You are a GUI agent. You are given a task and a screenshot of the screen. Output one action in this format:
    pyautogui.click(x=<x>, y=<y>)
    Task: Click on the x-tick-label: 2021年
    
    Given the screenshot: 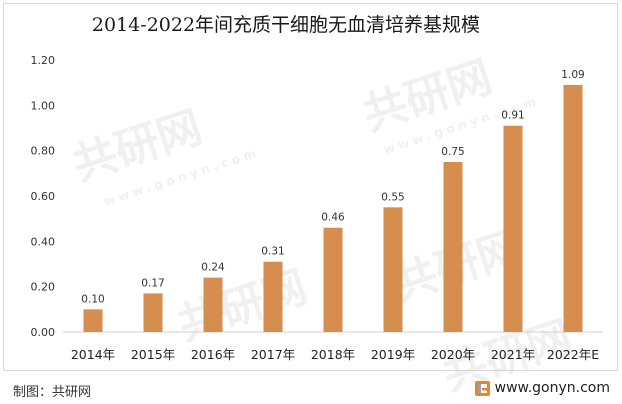 What is the action you would take?
    pyautogui.click(x=513, y=354)
    